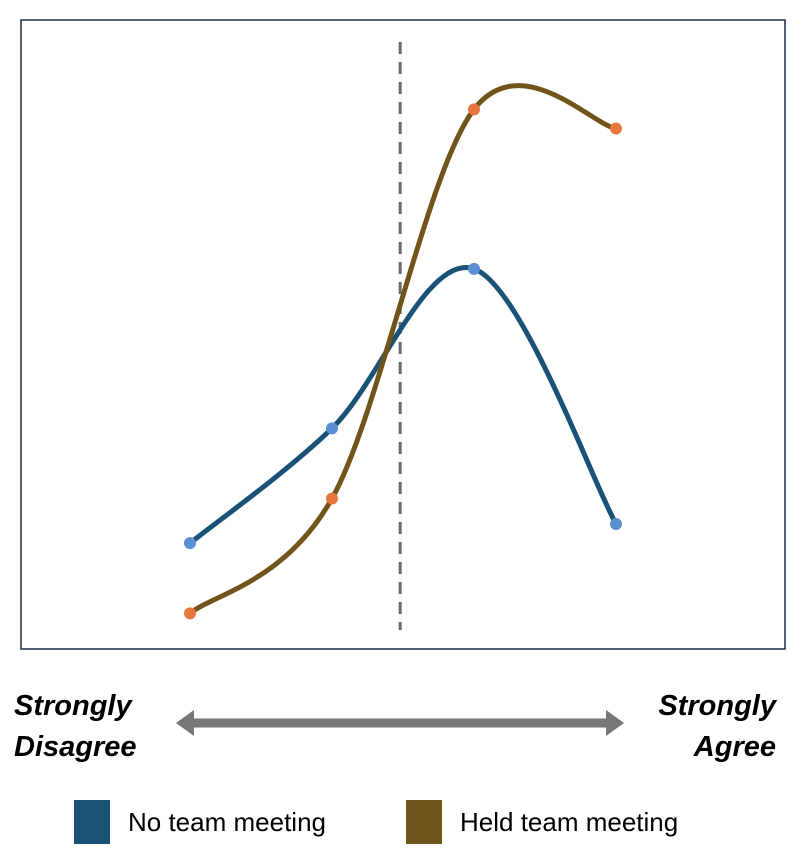 The image size is (802, 868). What do you see at coordinates (717, 706) in the screenshot?
I see `scale-label-right-line1: Strongly` at bounding box center [717, 706].